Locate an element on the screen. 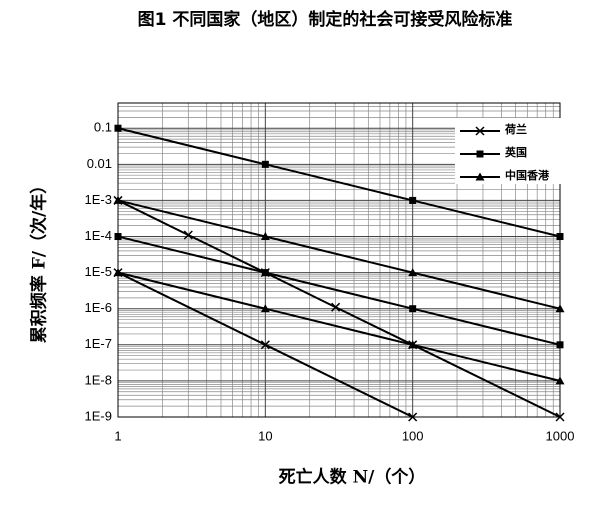  legend-label: 荷兰 is located at coordinates (515, 129).